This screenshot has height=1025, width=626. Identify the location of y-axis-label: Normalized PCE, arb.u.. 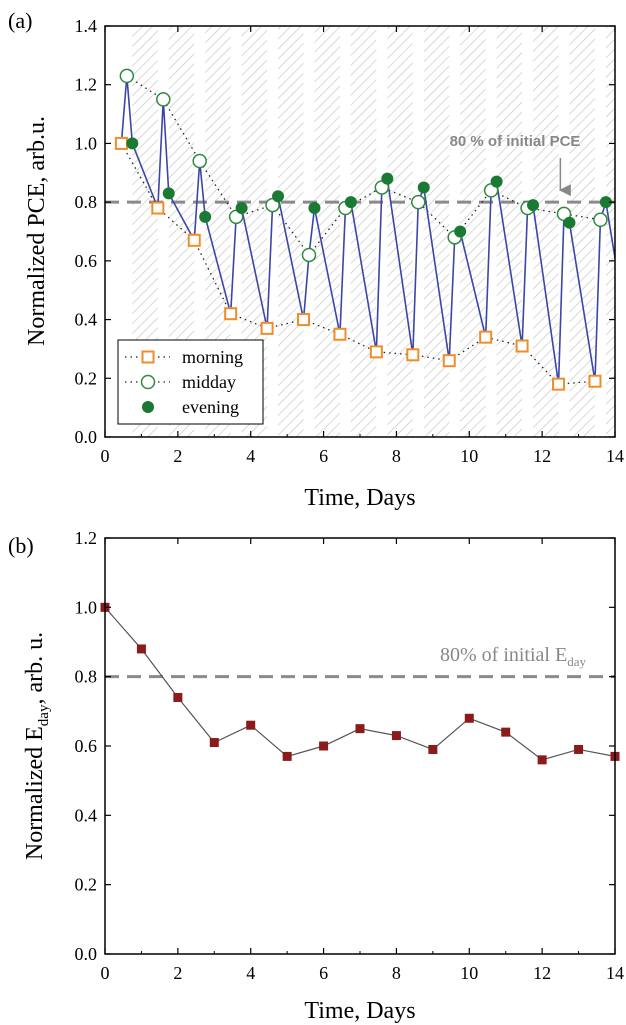
(37, 231).